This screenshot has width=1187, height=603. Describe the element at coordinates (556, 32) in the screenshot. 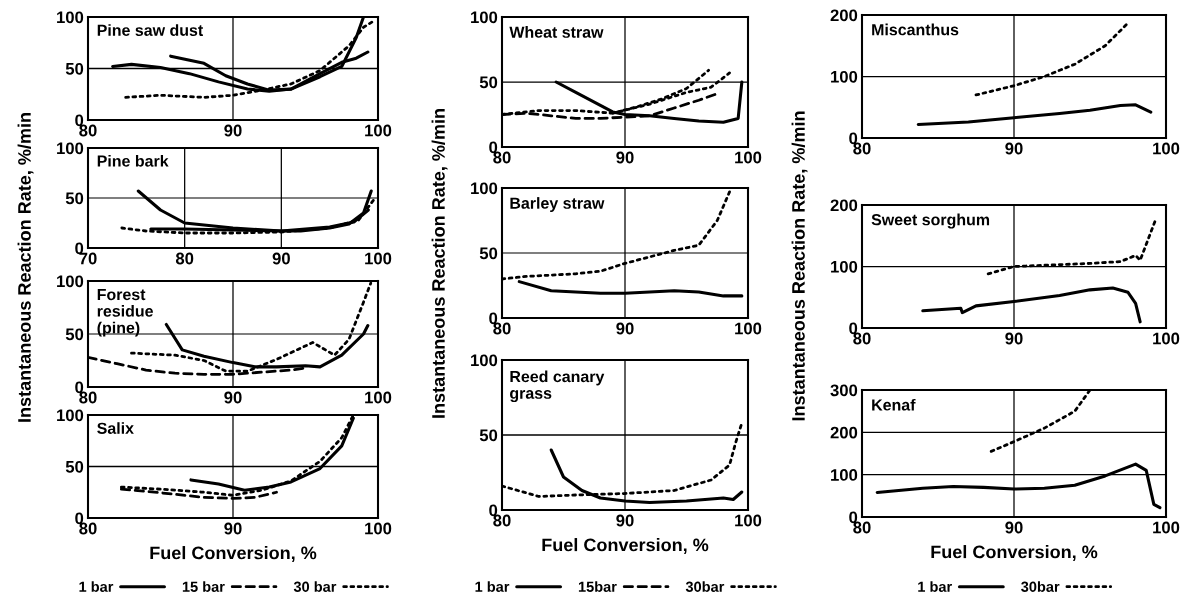

I see `chart-title: Wheat straw` at that location.